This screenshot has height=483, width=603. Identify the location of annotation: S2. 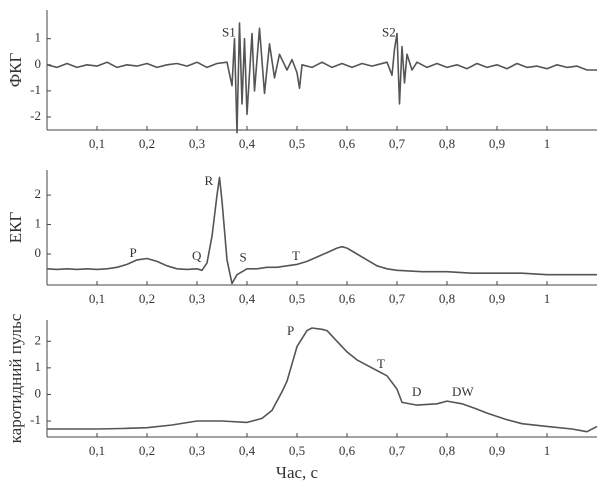
(389, 31).